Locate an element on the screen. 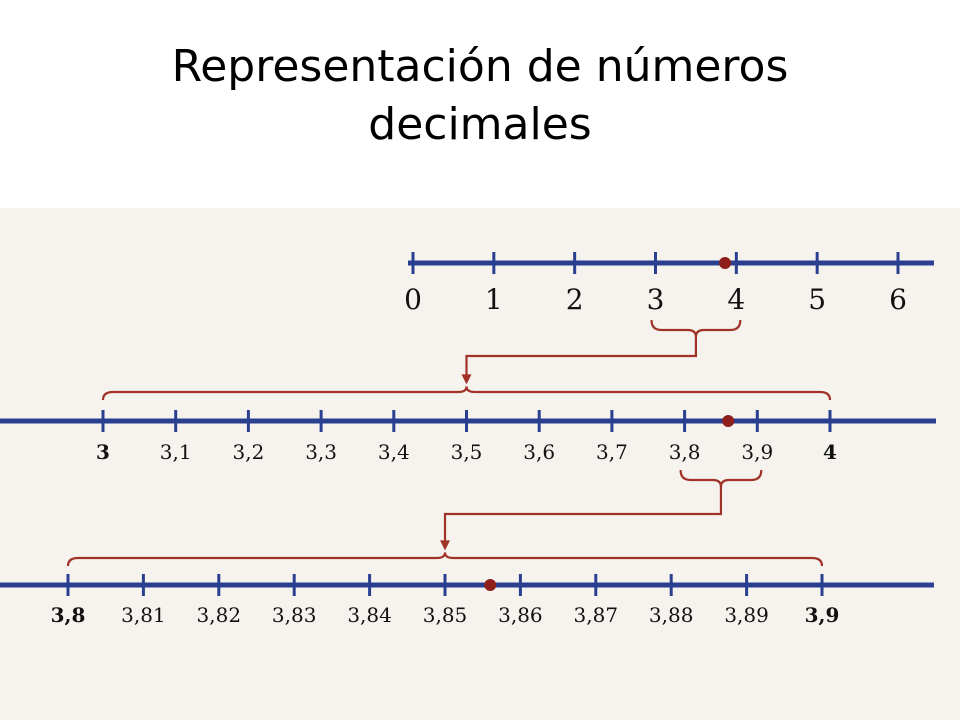 Image resolution: width=960 pixels, height=720 pixels. tick-label: 3,7 is located at coordinates (612, 452).